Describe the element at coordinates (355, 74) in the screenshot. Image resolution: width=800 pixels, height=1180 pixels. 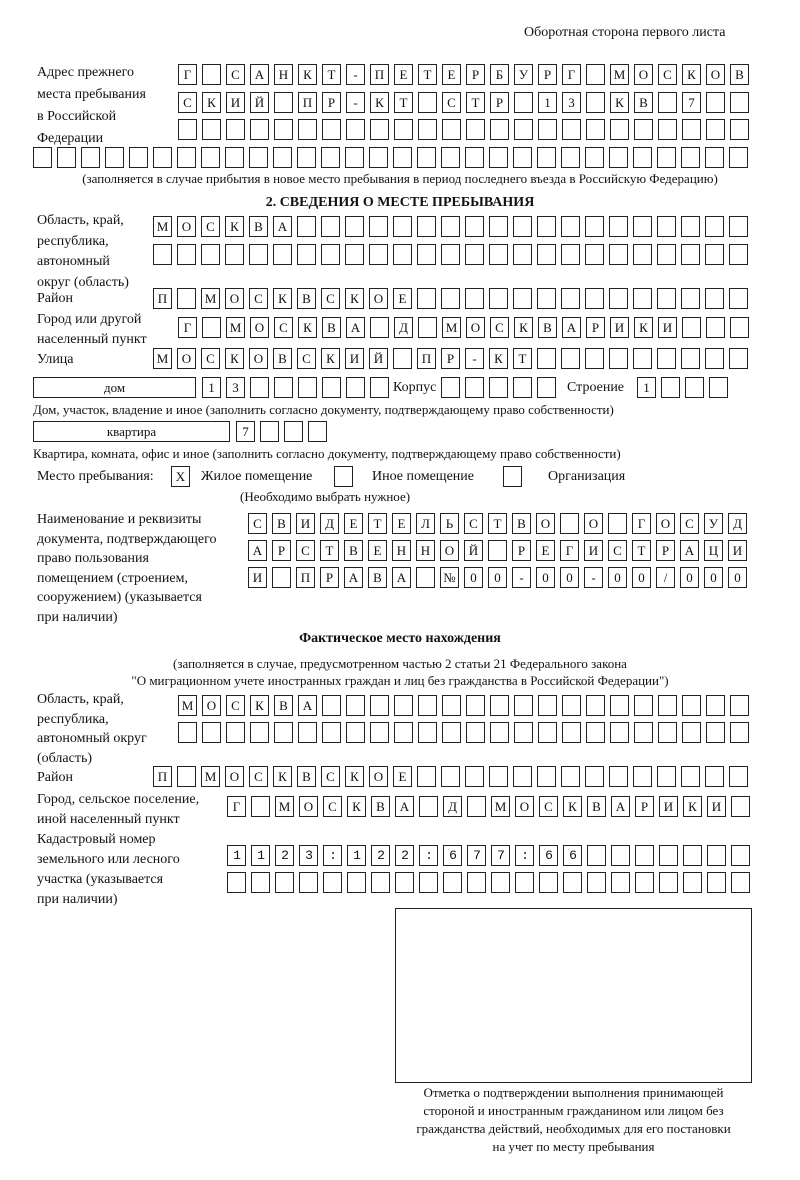
I see `char-cell: -` at that location.